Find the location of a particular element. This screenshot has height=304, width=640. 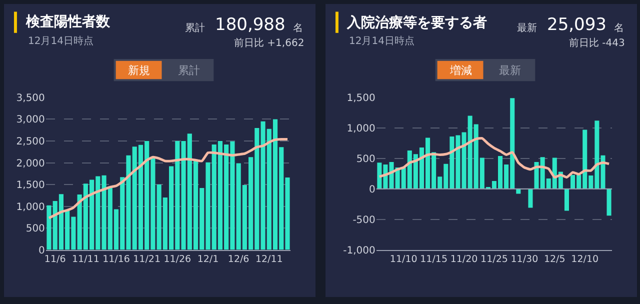

x-tick-label: 11/20 is located at coordinates (464, 260).